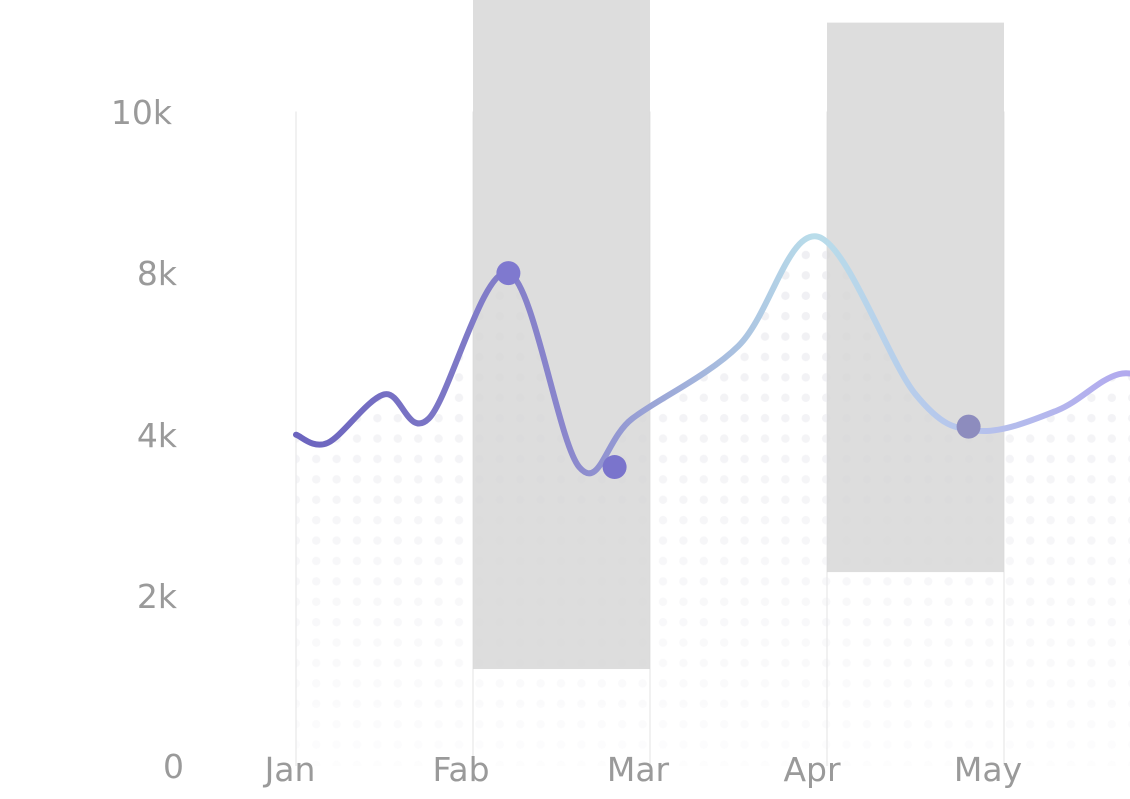 This screenshot has height=799, width=1130. What do you see at coordinates (142, 112) in the screenshot?
I see `y-tick-10k: 10k` at bounding box center [142, 112].